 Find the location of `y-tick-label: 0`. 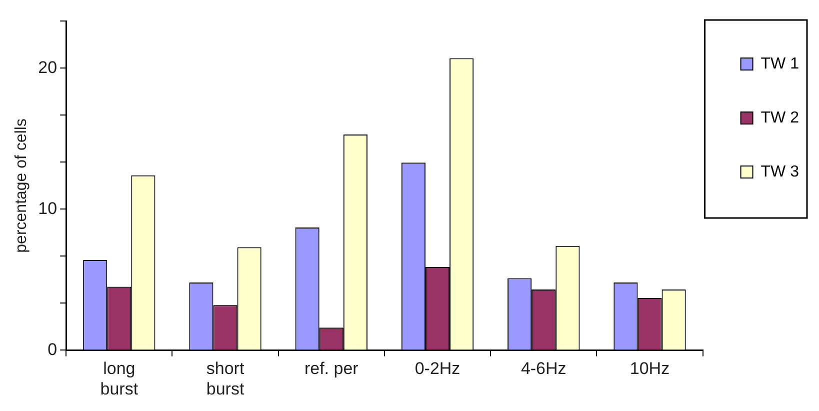

y-tick-label: 0 is located at coordinates (53, 349).